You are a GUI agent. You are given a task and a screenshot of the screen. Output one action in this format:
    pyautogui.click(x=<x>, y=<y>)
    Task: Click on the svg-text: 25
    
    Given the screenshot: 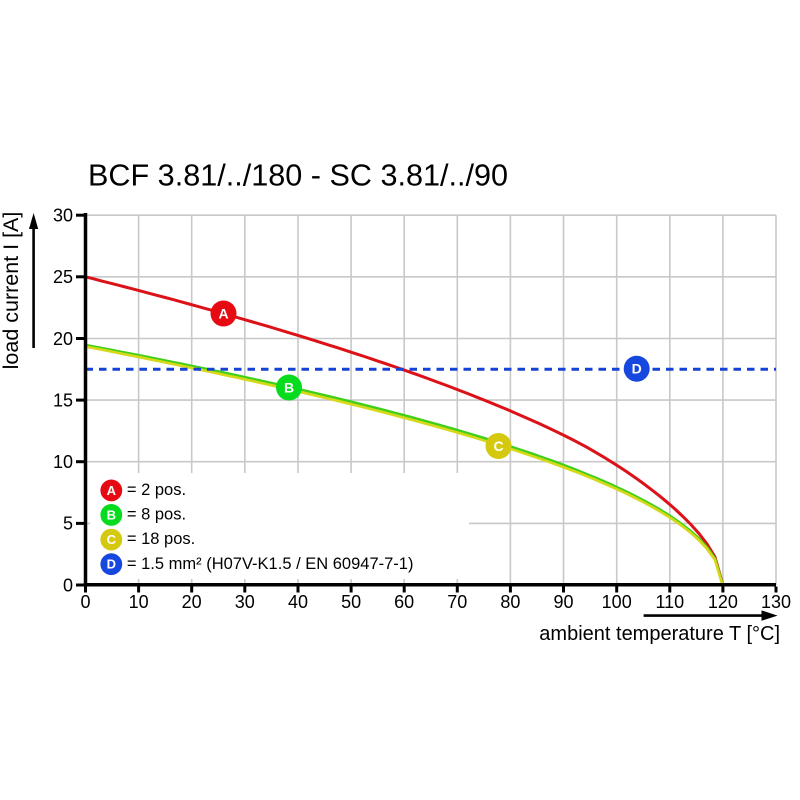 What is the action you would take?
    pyautogui.click(x=63, y=277)
    